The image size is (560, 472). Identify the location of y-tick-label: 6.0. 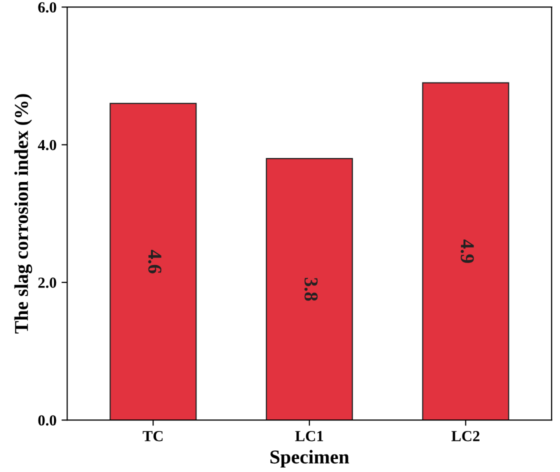
(47, 7).